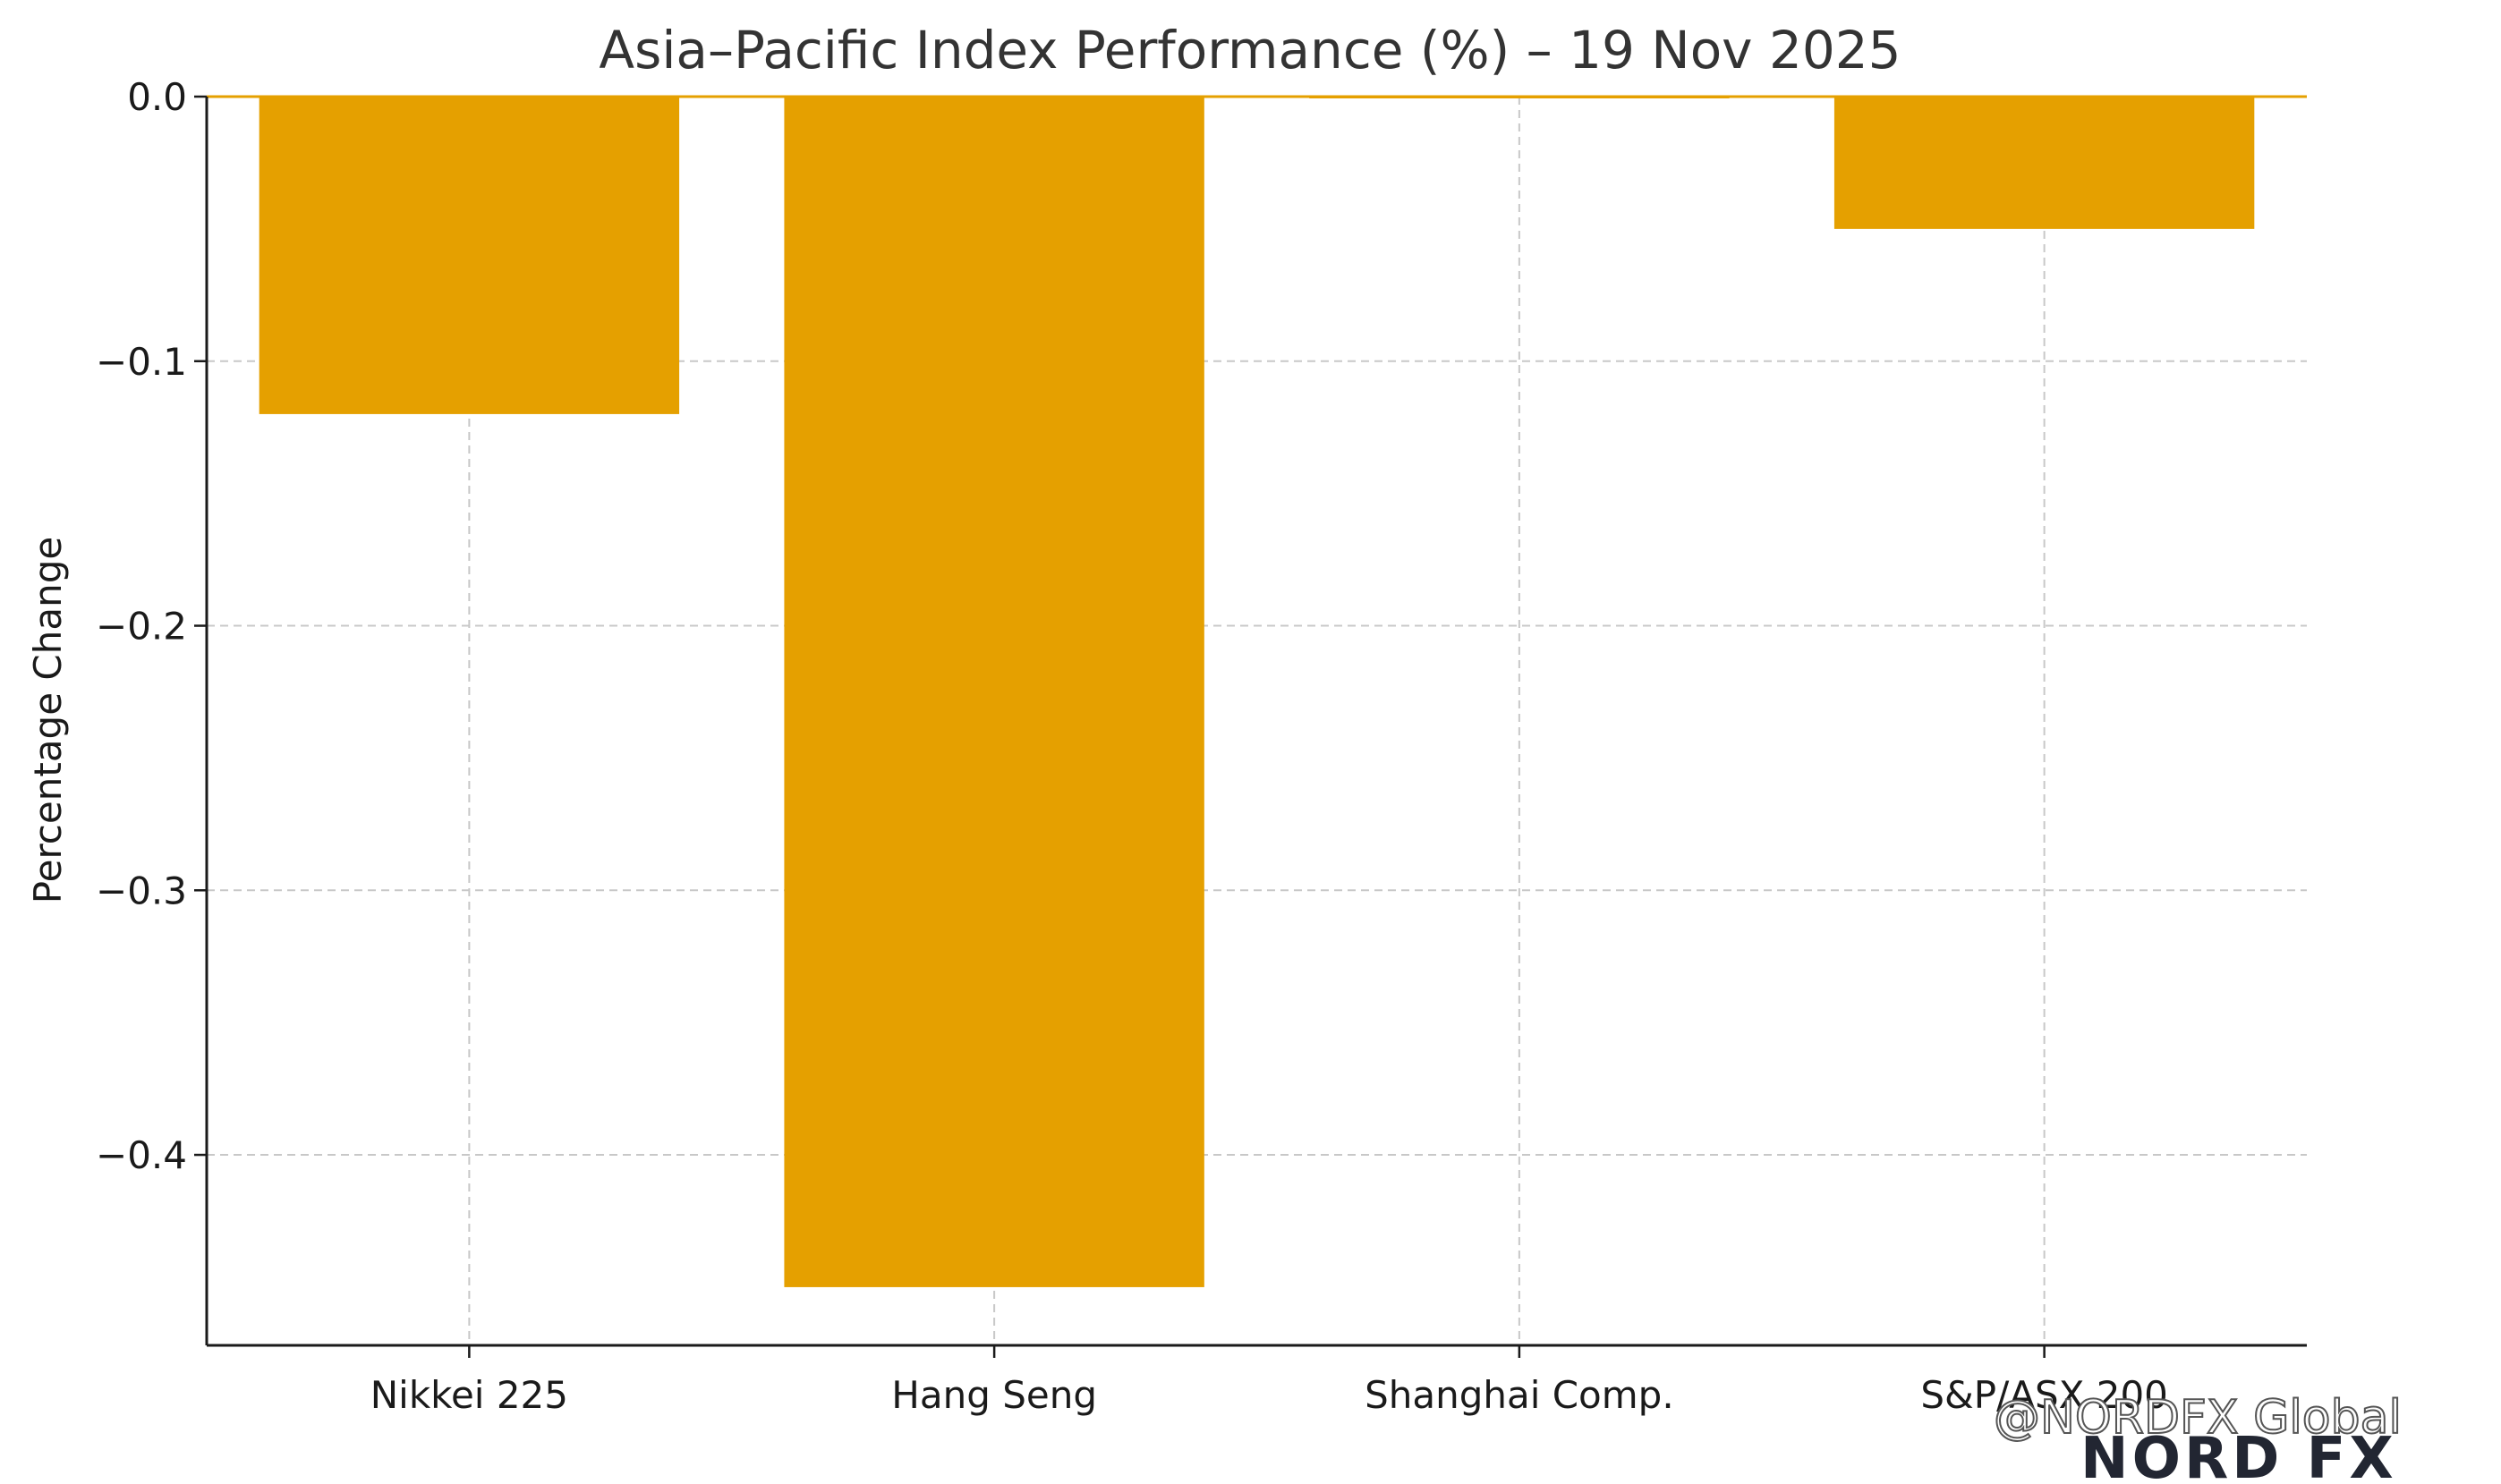 This screenshot has height=1484, width=2501. I want to click on watermark: @NORDFX Global NORD FX, so click(2198, 1437).